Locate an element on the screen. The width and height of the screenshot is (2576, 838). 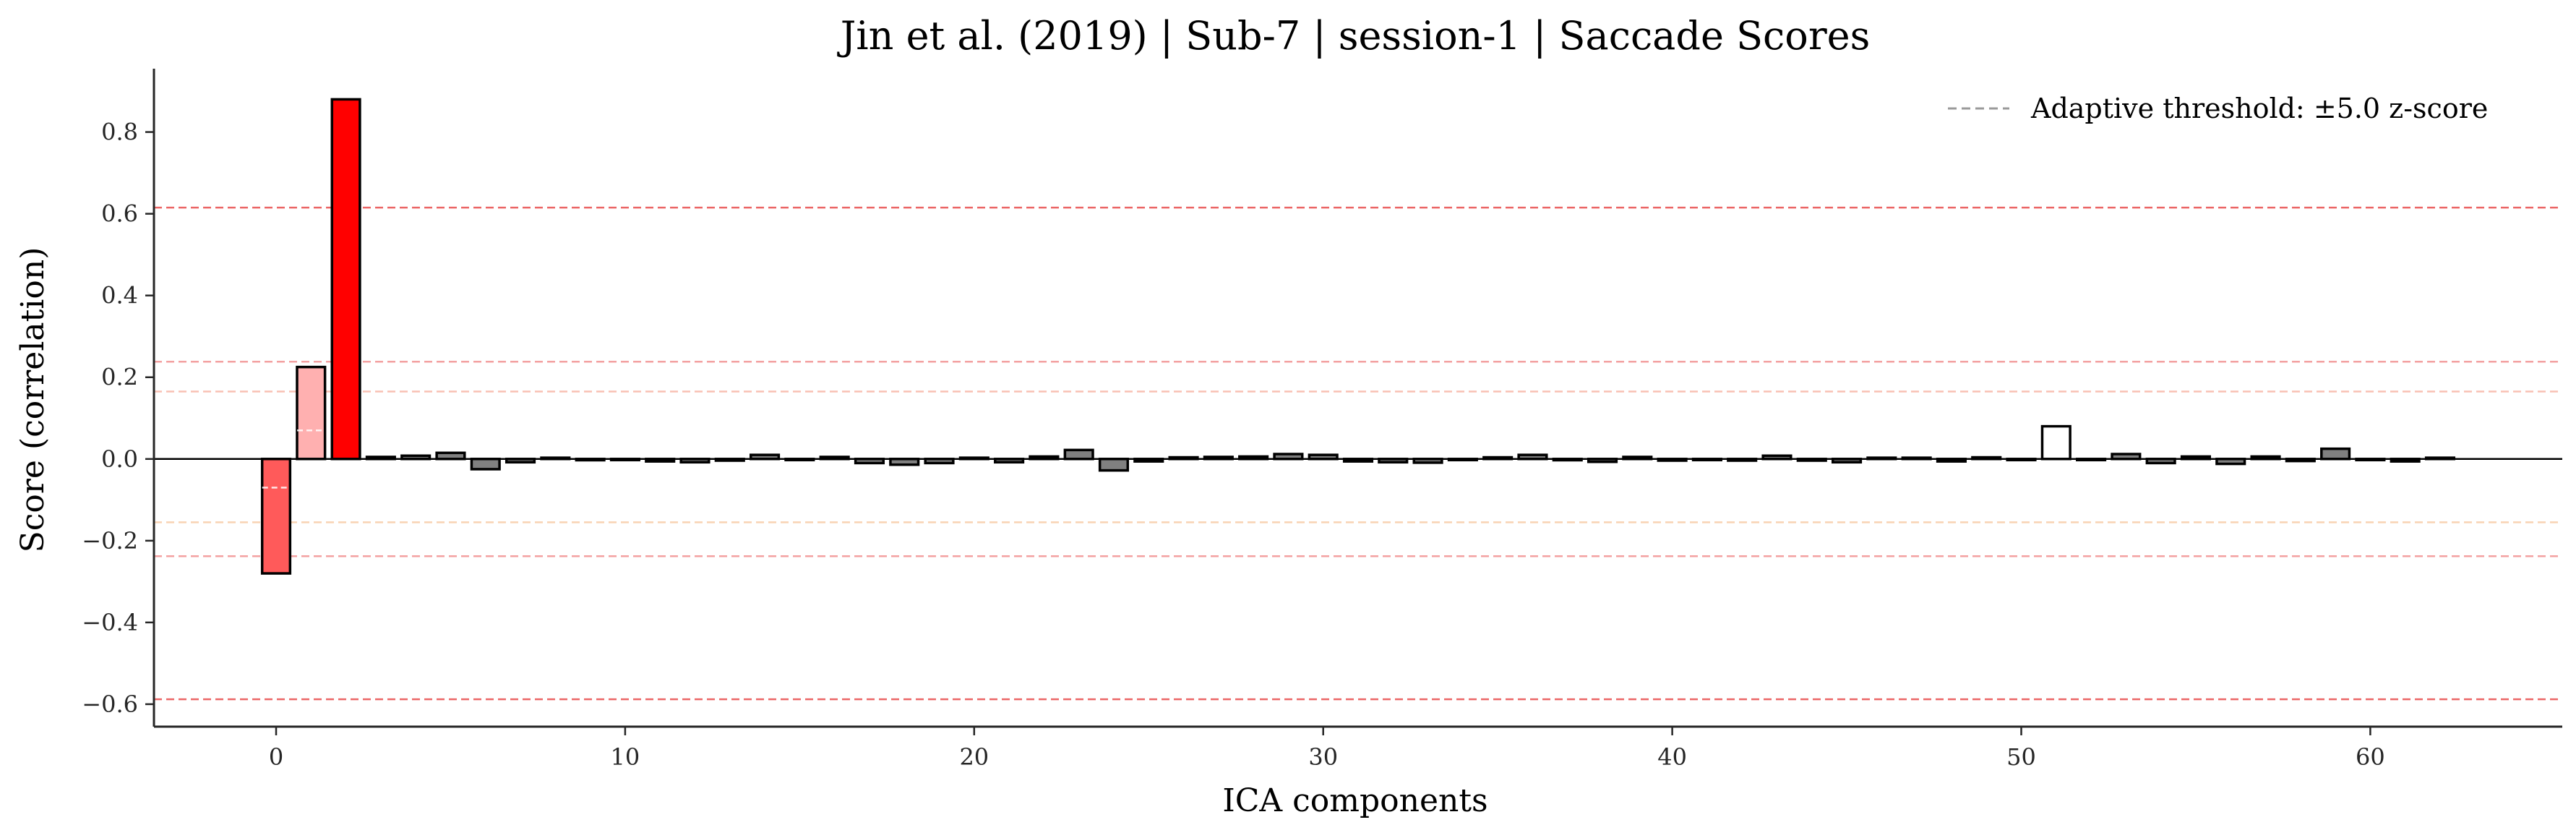
x-tick-label: 40 is located at coordinates (1672, 757).